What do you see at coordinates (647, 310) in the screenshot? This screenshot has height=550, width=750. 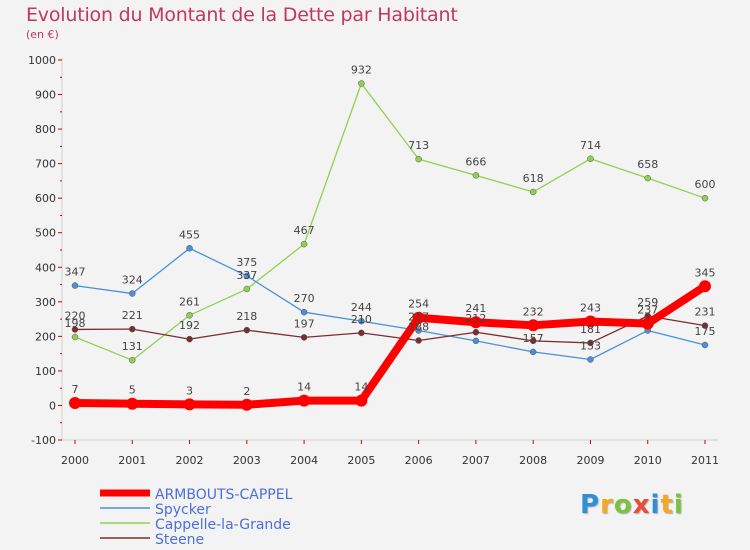 I see `data-label: 237` at bounding box center [647, 310].